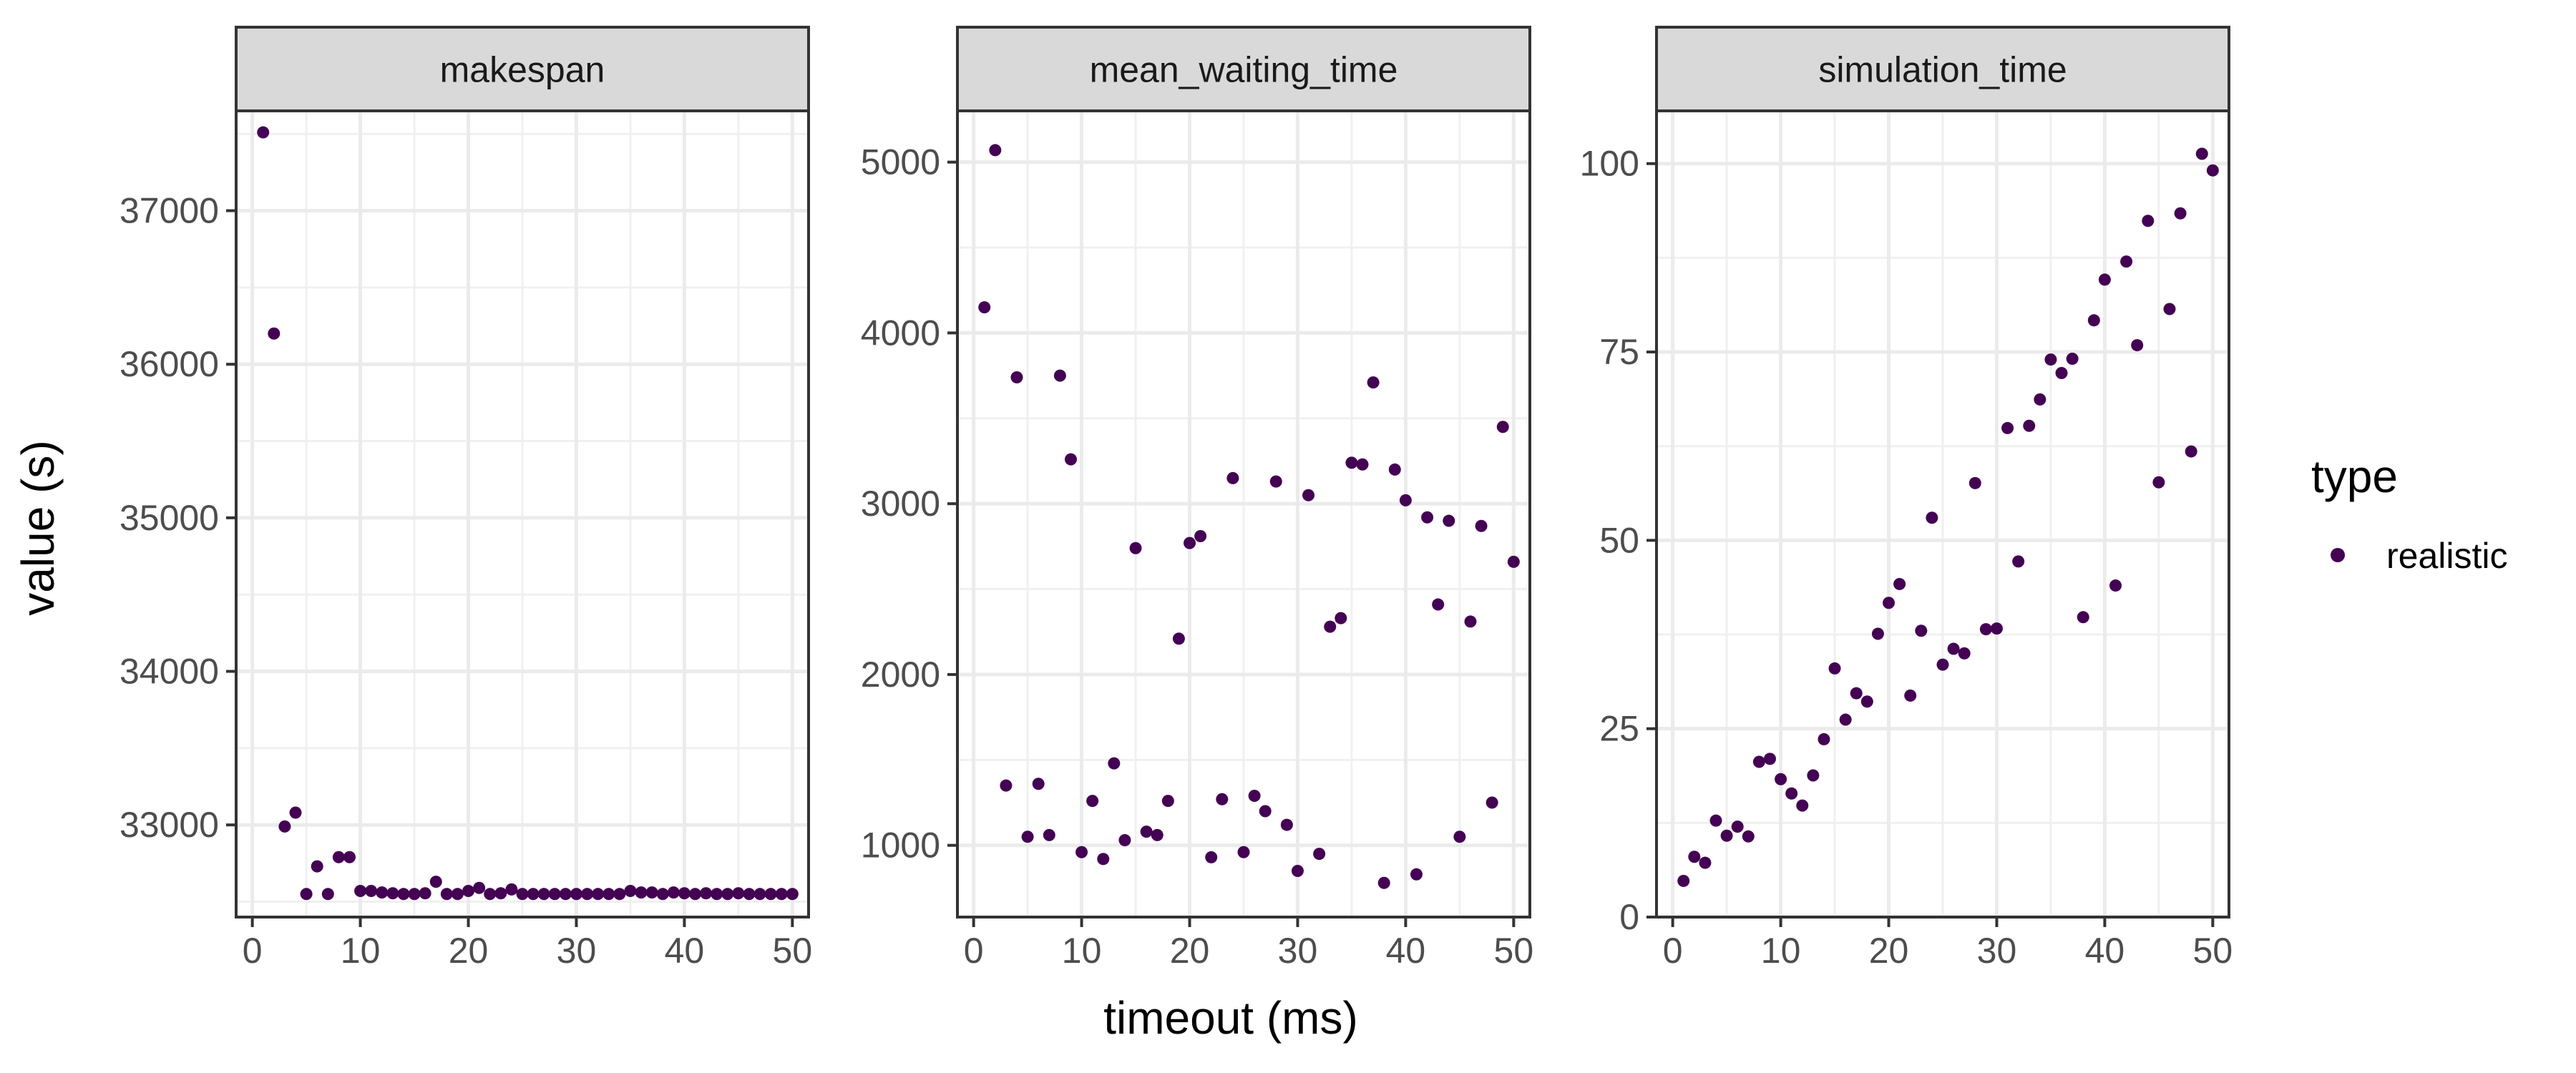 The height and width of the screenshot is (1073, 2576). I want to click on legend-key-realistic, so click(2338, 555).